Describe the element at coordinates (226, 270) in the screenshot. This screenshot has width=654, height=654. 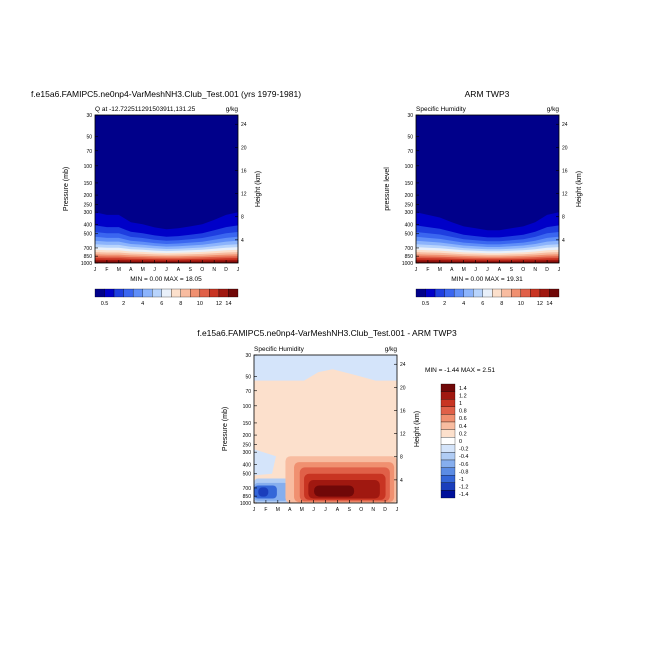
I see `x-tick-label: D` at that location.